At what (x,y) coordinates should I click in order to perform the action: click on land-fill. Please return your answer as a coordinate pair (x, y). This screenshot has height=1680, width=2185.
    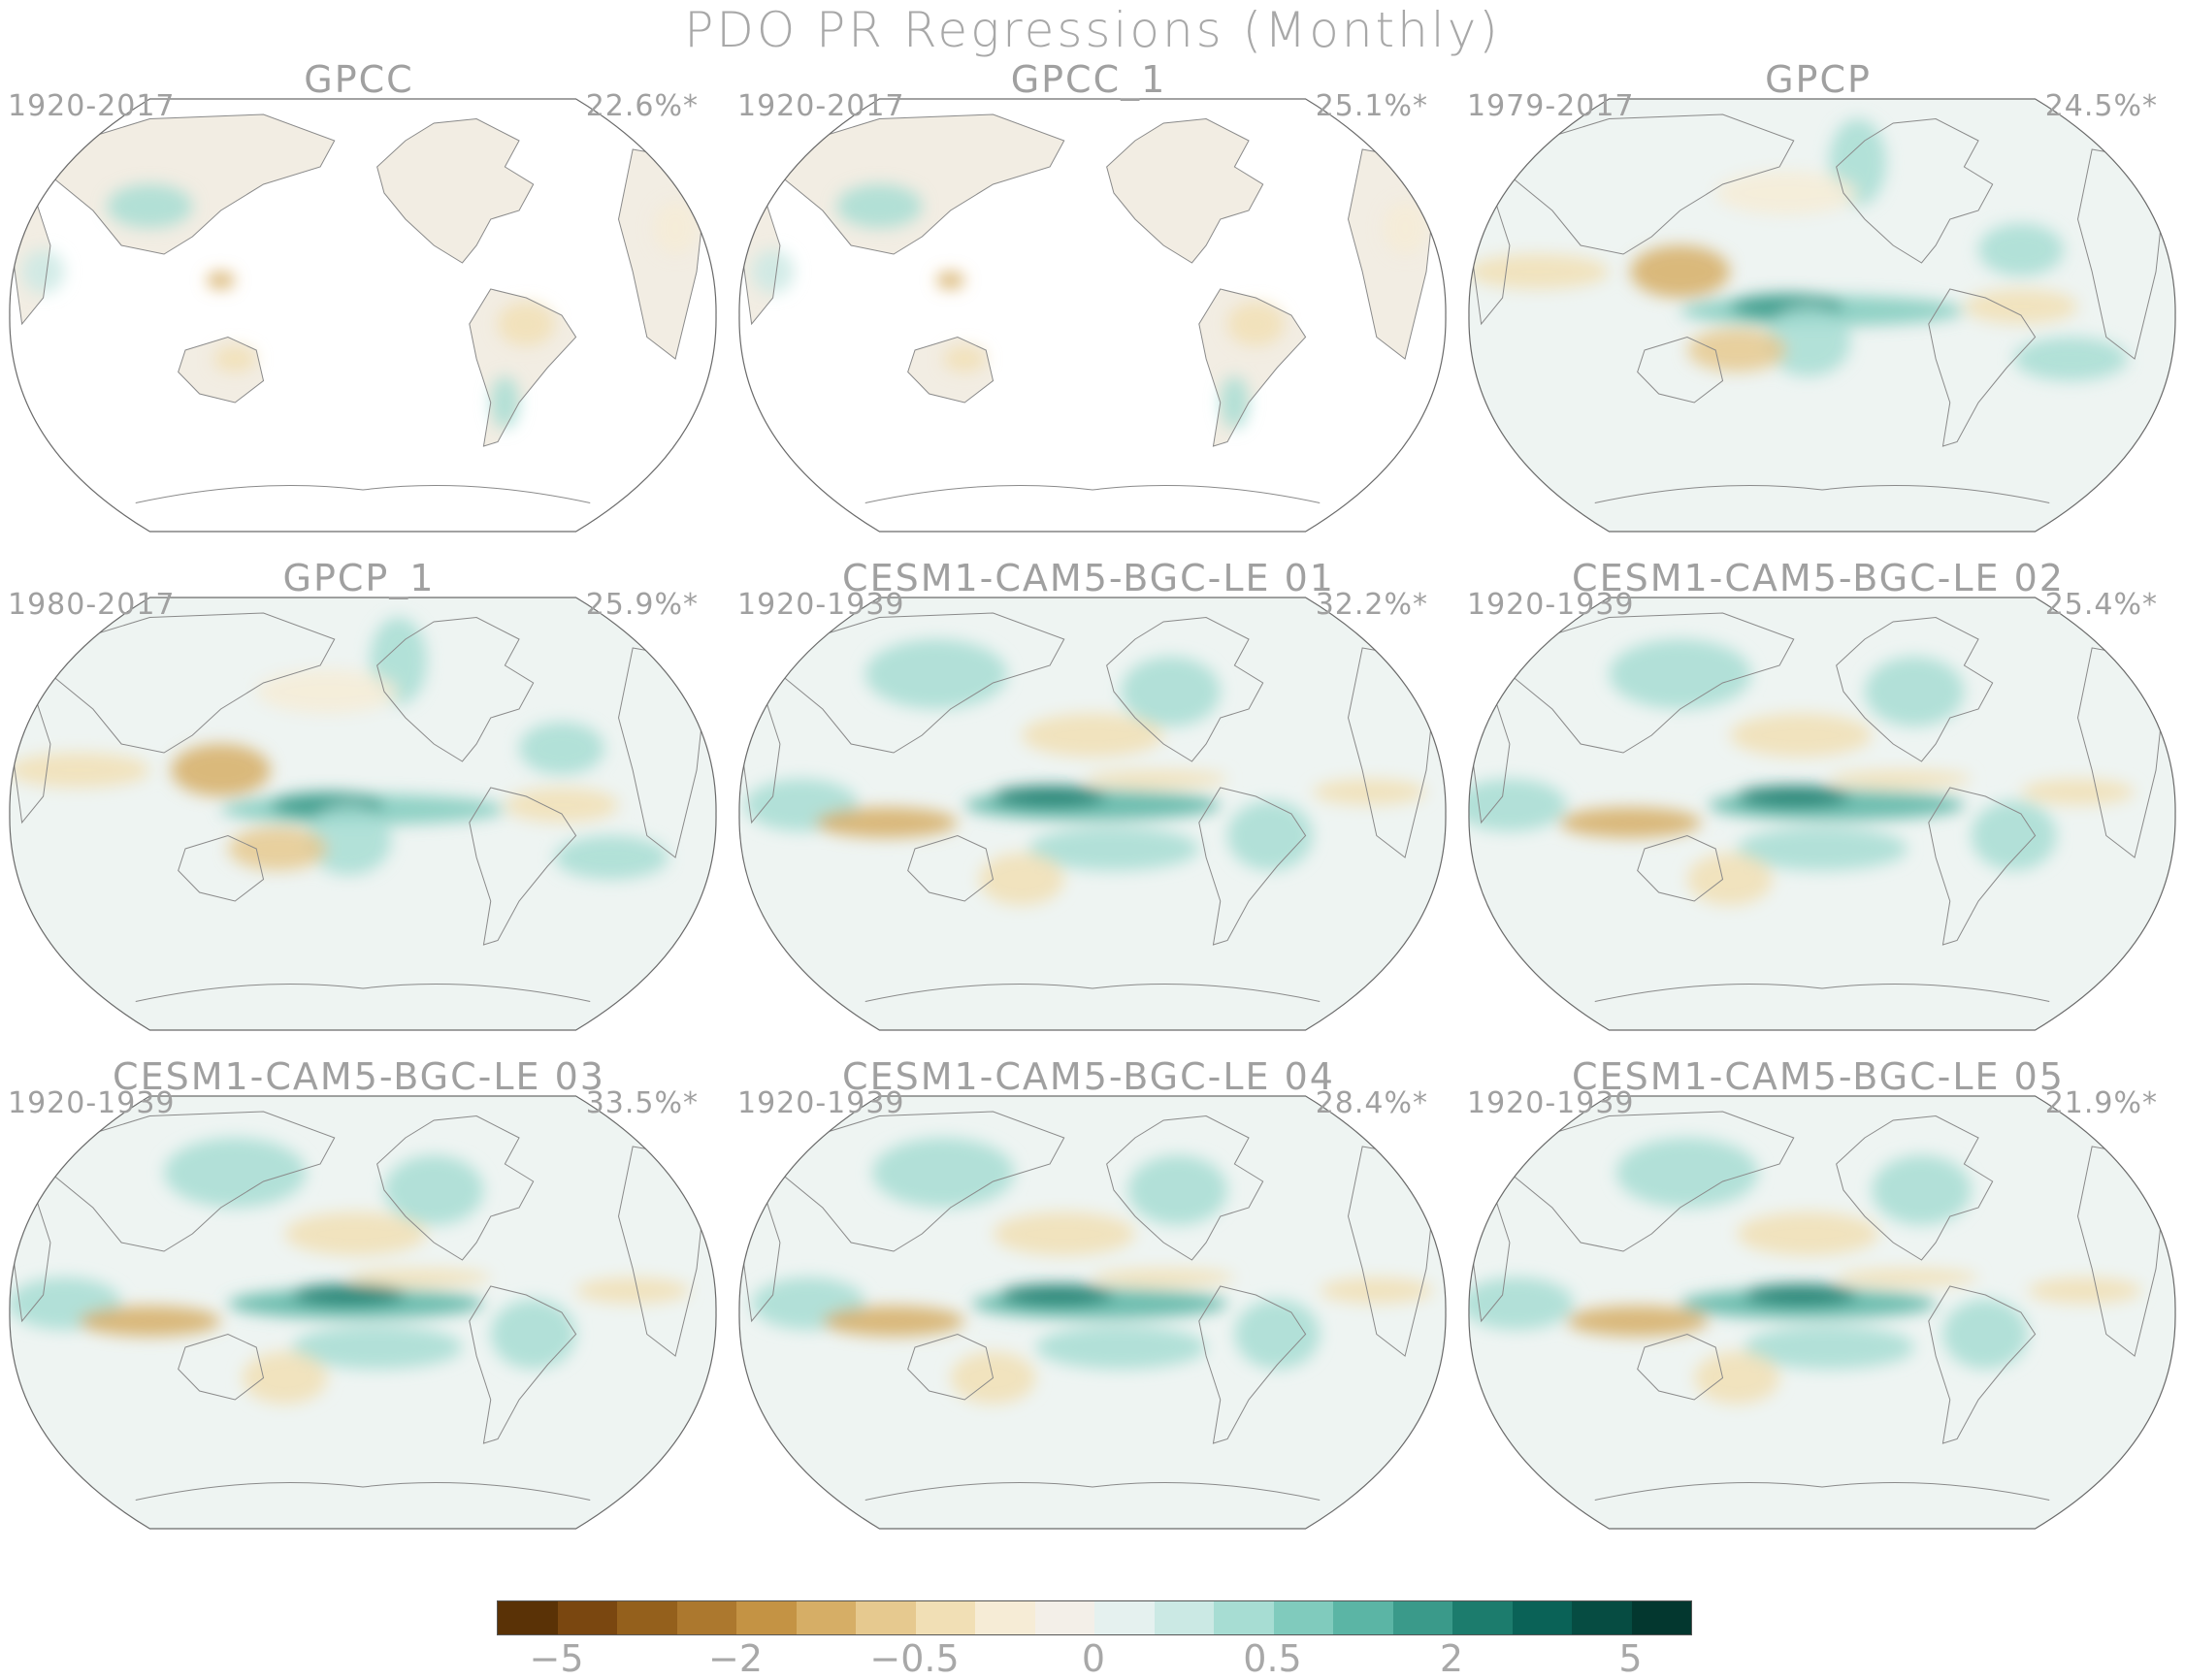
    Looking at the image, I should click on (455, 190).